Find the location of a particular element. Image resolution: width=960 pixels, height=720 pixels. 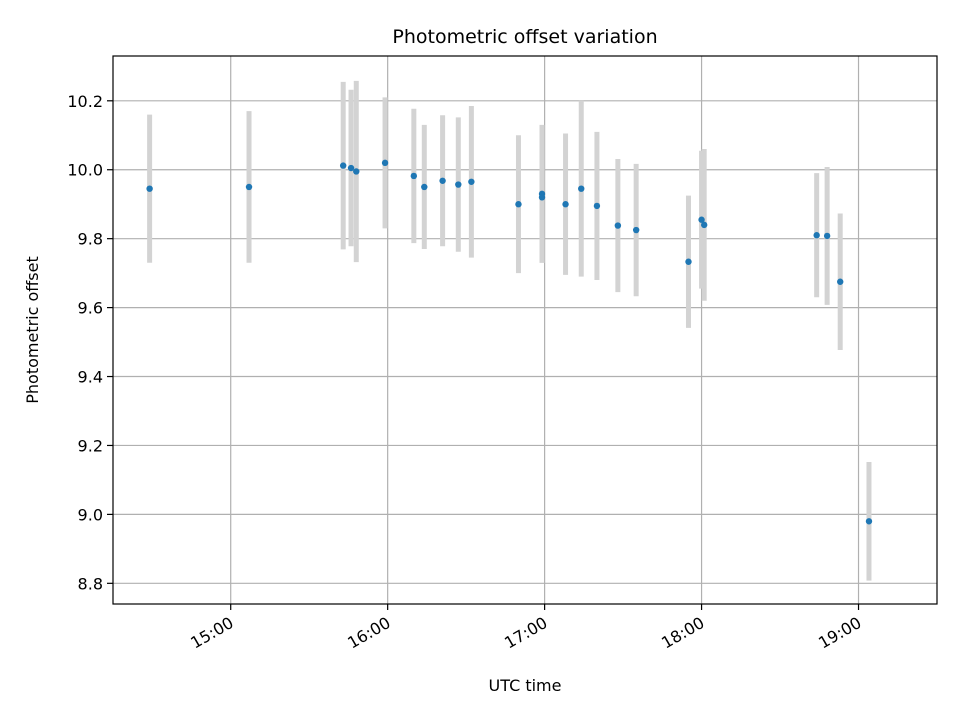

x-tick-label: 18:00 is located at coordinates (682, 633).